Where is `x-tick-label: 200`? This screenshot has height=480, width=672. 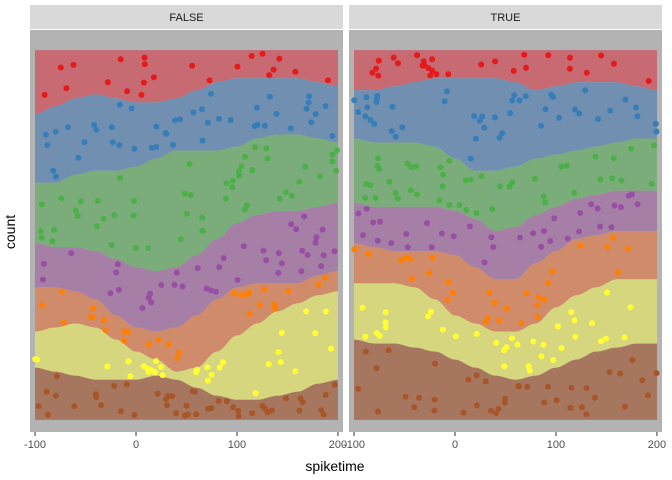
x-tick-label: 200 is located at coordinates (657, 445).